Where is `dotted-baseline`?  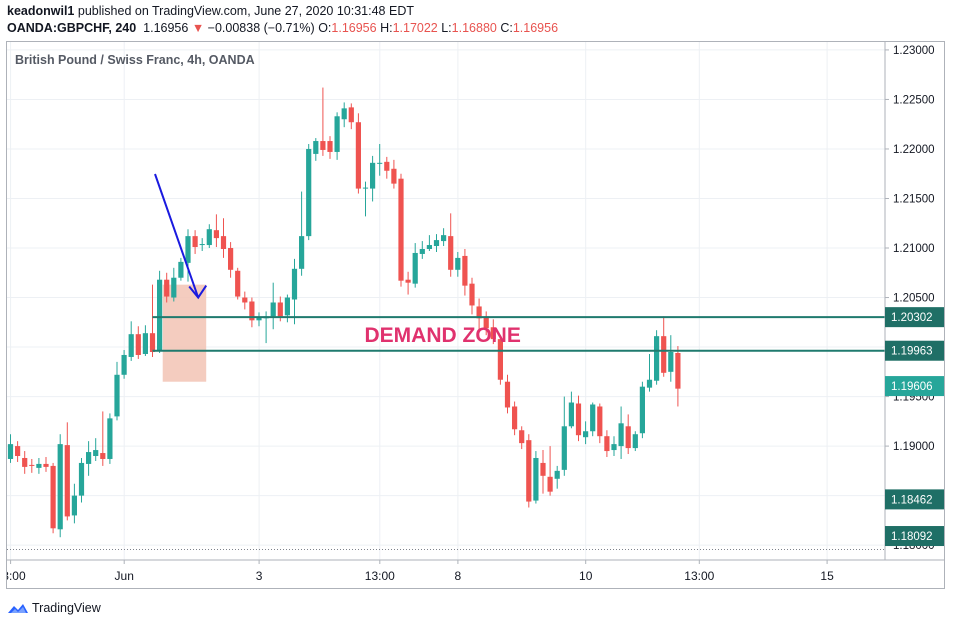
dotted-baseline is located at coordinates (445, 549).